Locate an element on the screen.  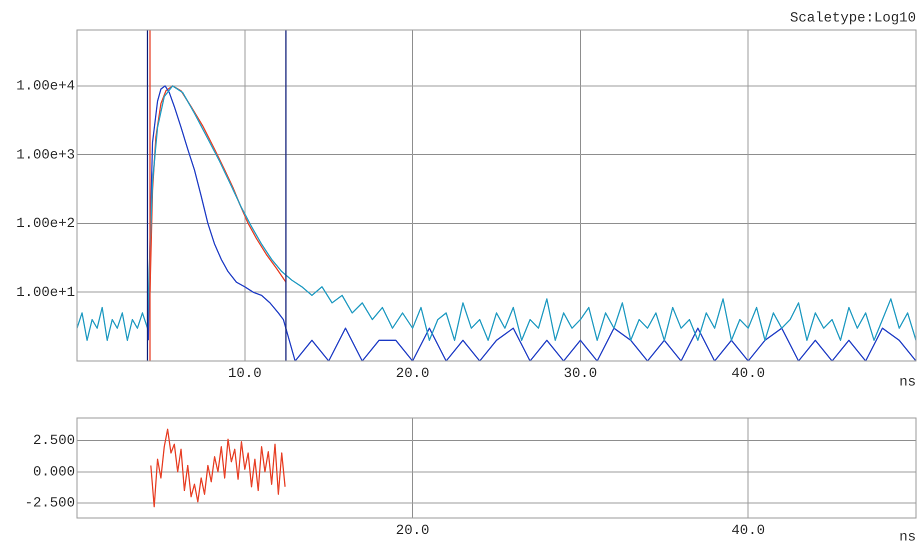
x-tick-label: 10.0 is located at coordinates (245, 374).